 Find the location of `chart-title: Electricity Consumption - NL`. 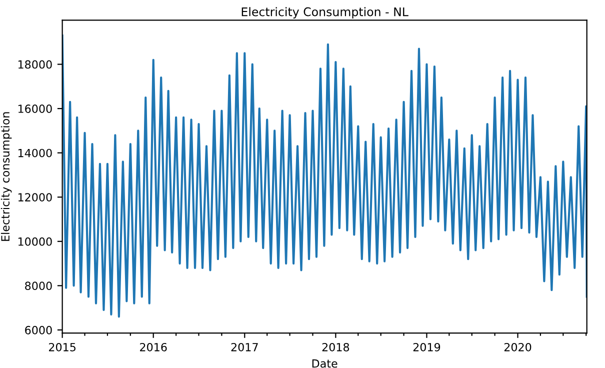

chart-title: Electricity Consumption - NL is located at coordinates (325, 13).